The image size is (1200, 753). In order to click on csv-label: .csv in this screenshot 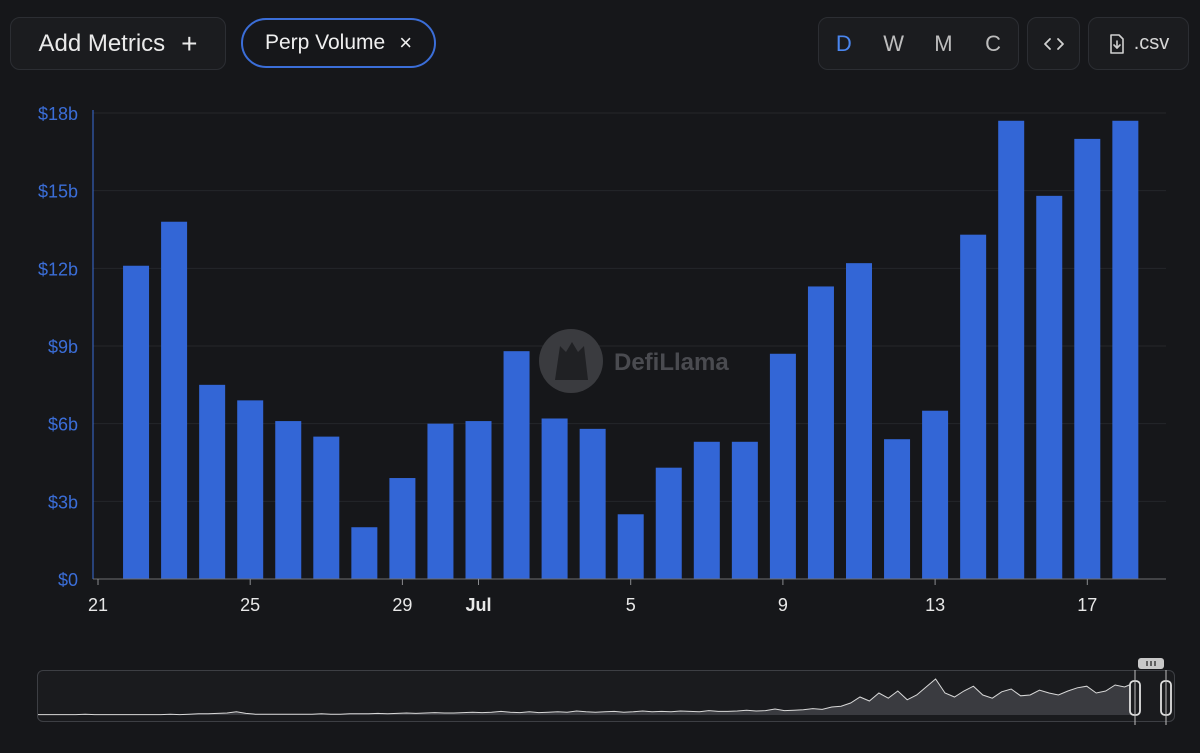, I will do `click(1151, 43)`.